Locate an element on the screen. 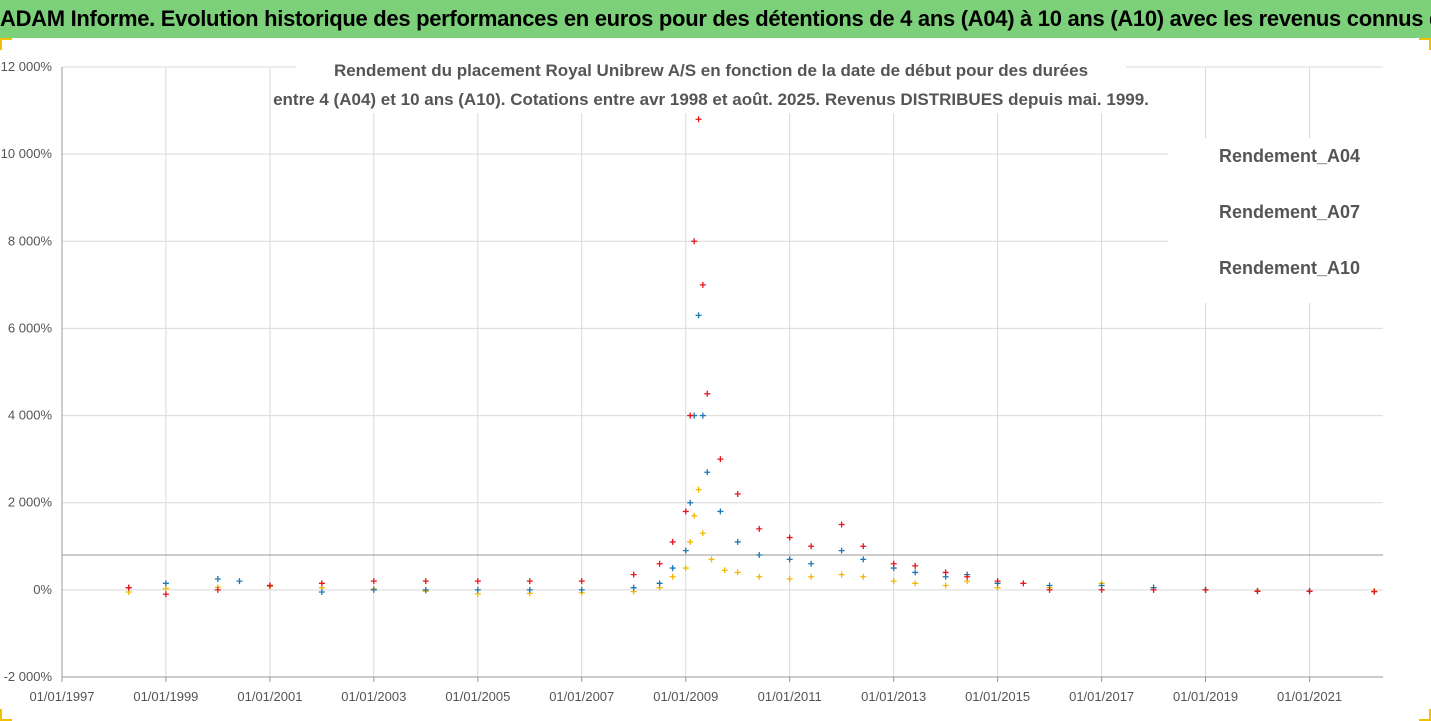 Image resolution: width=1431 pixels, height=721 pixels. x-tick-label: 01/01/2007 is located at coordinates (581, 696).